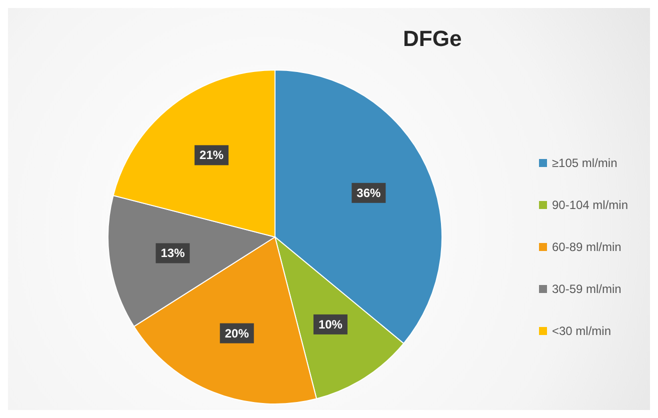  Describe the element at coordinates (585, 163) in the screenshot. I see `legend-label: ≥105 ml/min` at that location.